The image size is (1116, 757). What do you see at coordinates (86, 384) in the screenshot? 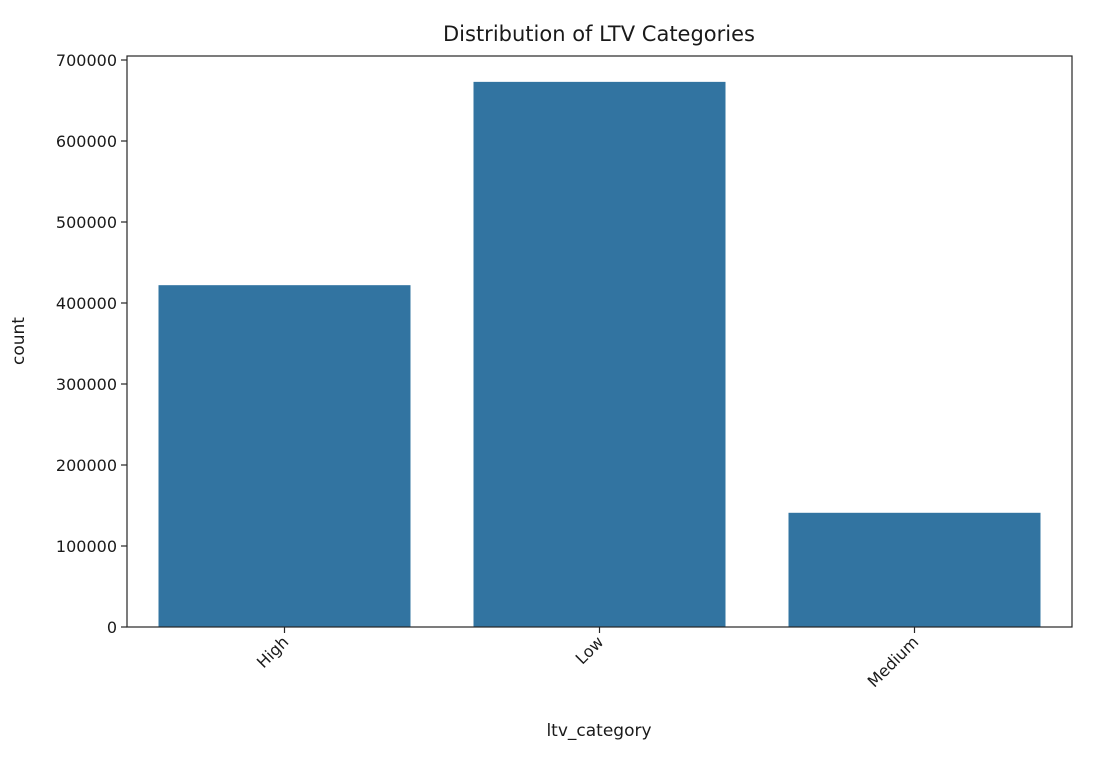
I see `y-tick-label: 300000` at bounding box center [86, 384].